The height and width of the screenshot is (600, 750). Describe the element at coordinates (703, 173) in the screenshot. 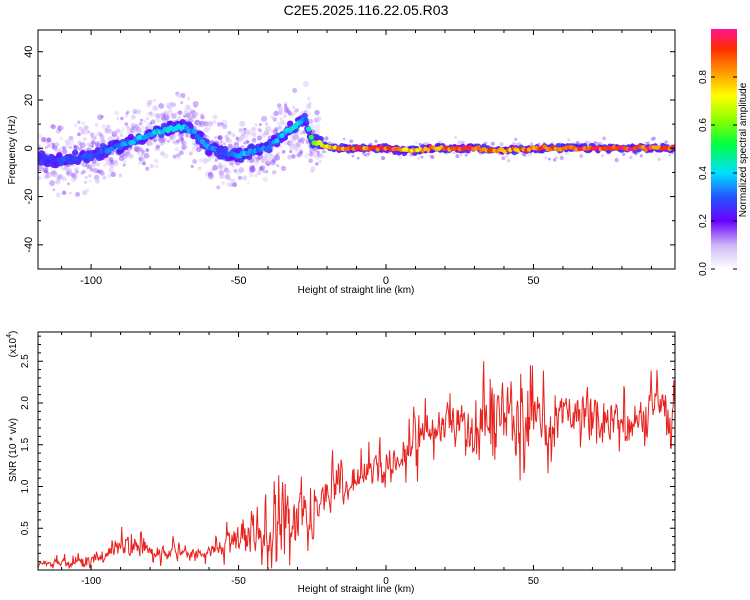

I see `colorbar-tick-label: 0.4` at that location.